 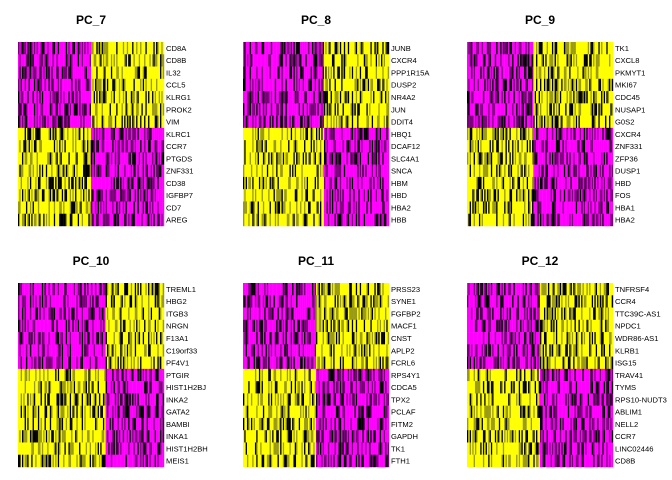 What do you see at coordinates (626, 158) in the screenshot?
I see `gene-label: ZFP36` at bounding box center [626, 158].